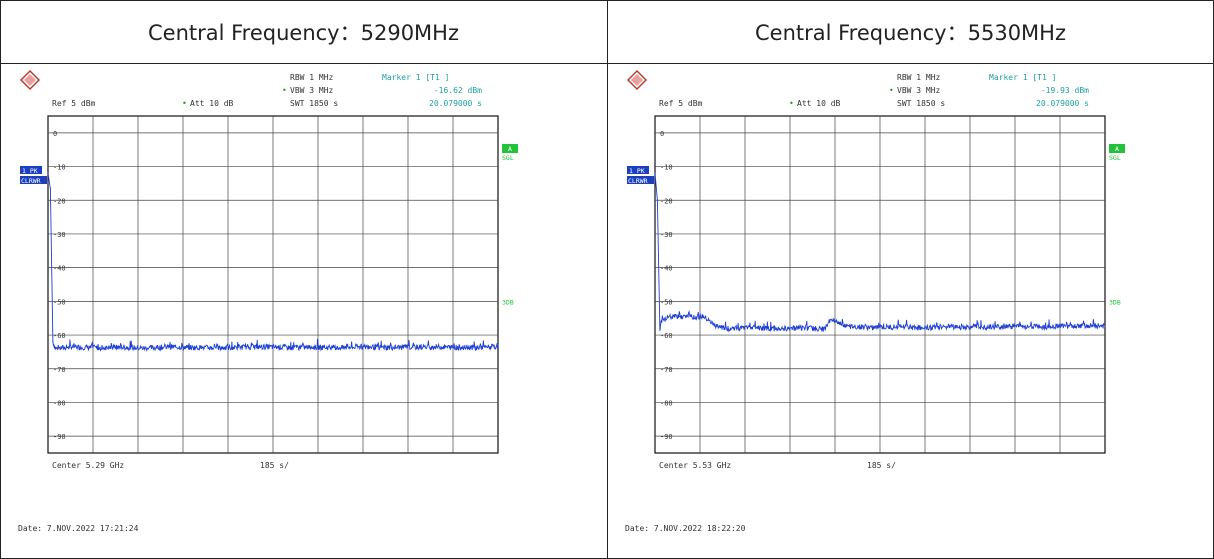  What do you see at coordinates (59, 370) in the screenshot?
I see `y-tick-label: -70` at bounding box center [59, 370].